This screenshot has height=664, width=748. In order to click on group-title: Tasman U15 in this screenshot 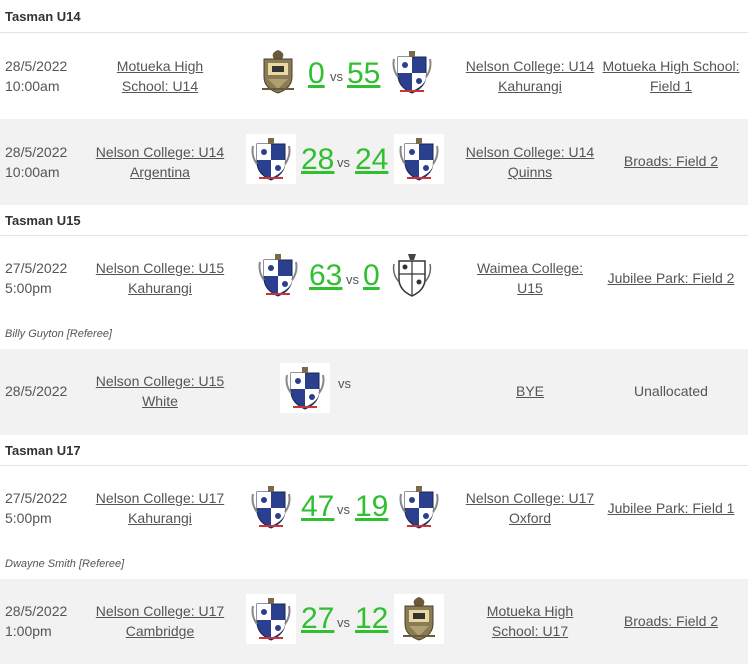, I will do `click(43, 220)`.